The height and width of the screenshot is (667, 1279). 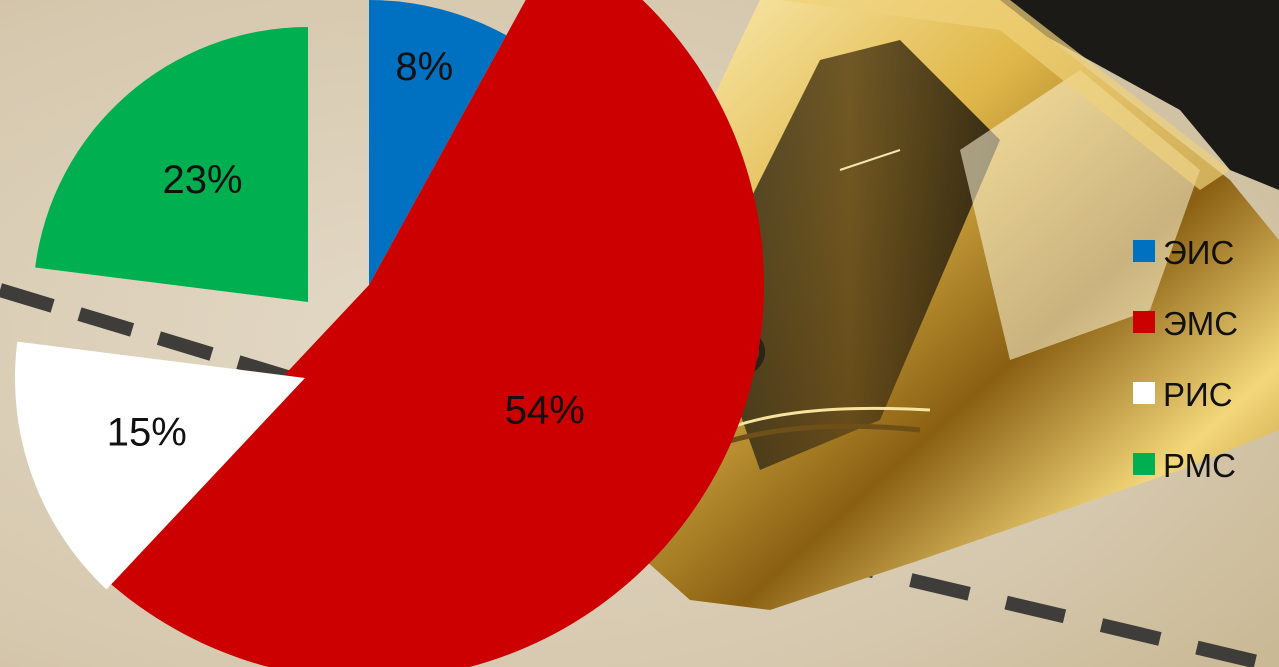 What do you see at coordinates (545, 410) in the screenshot?
I see `pie-slice-label: 54%` at bounding box center [545, 410].